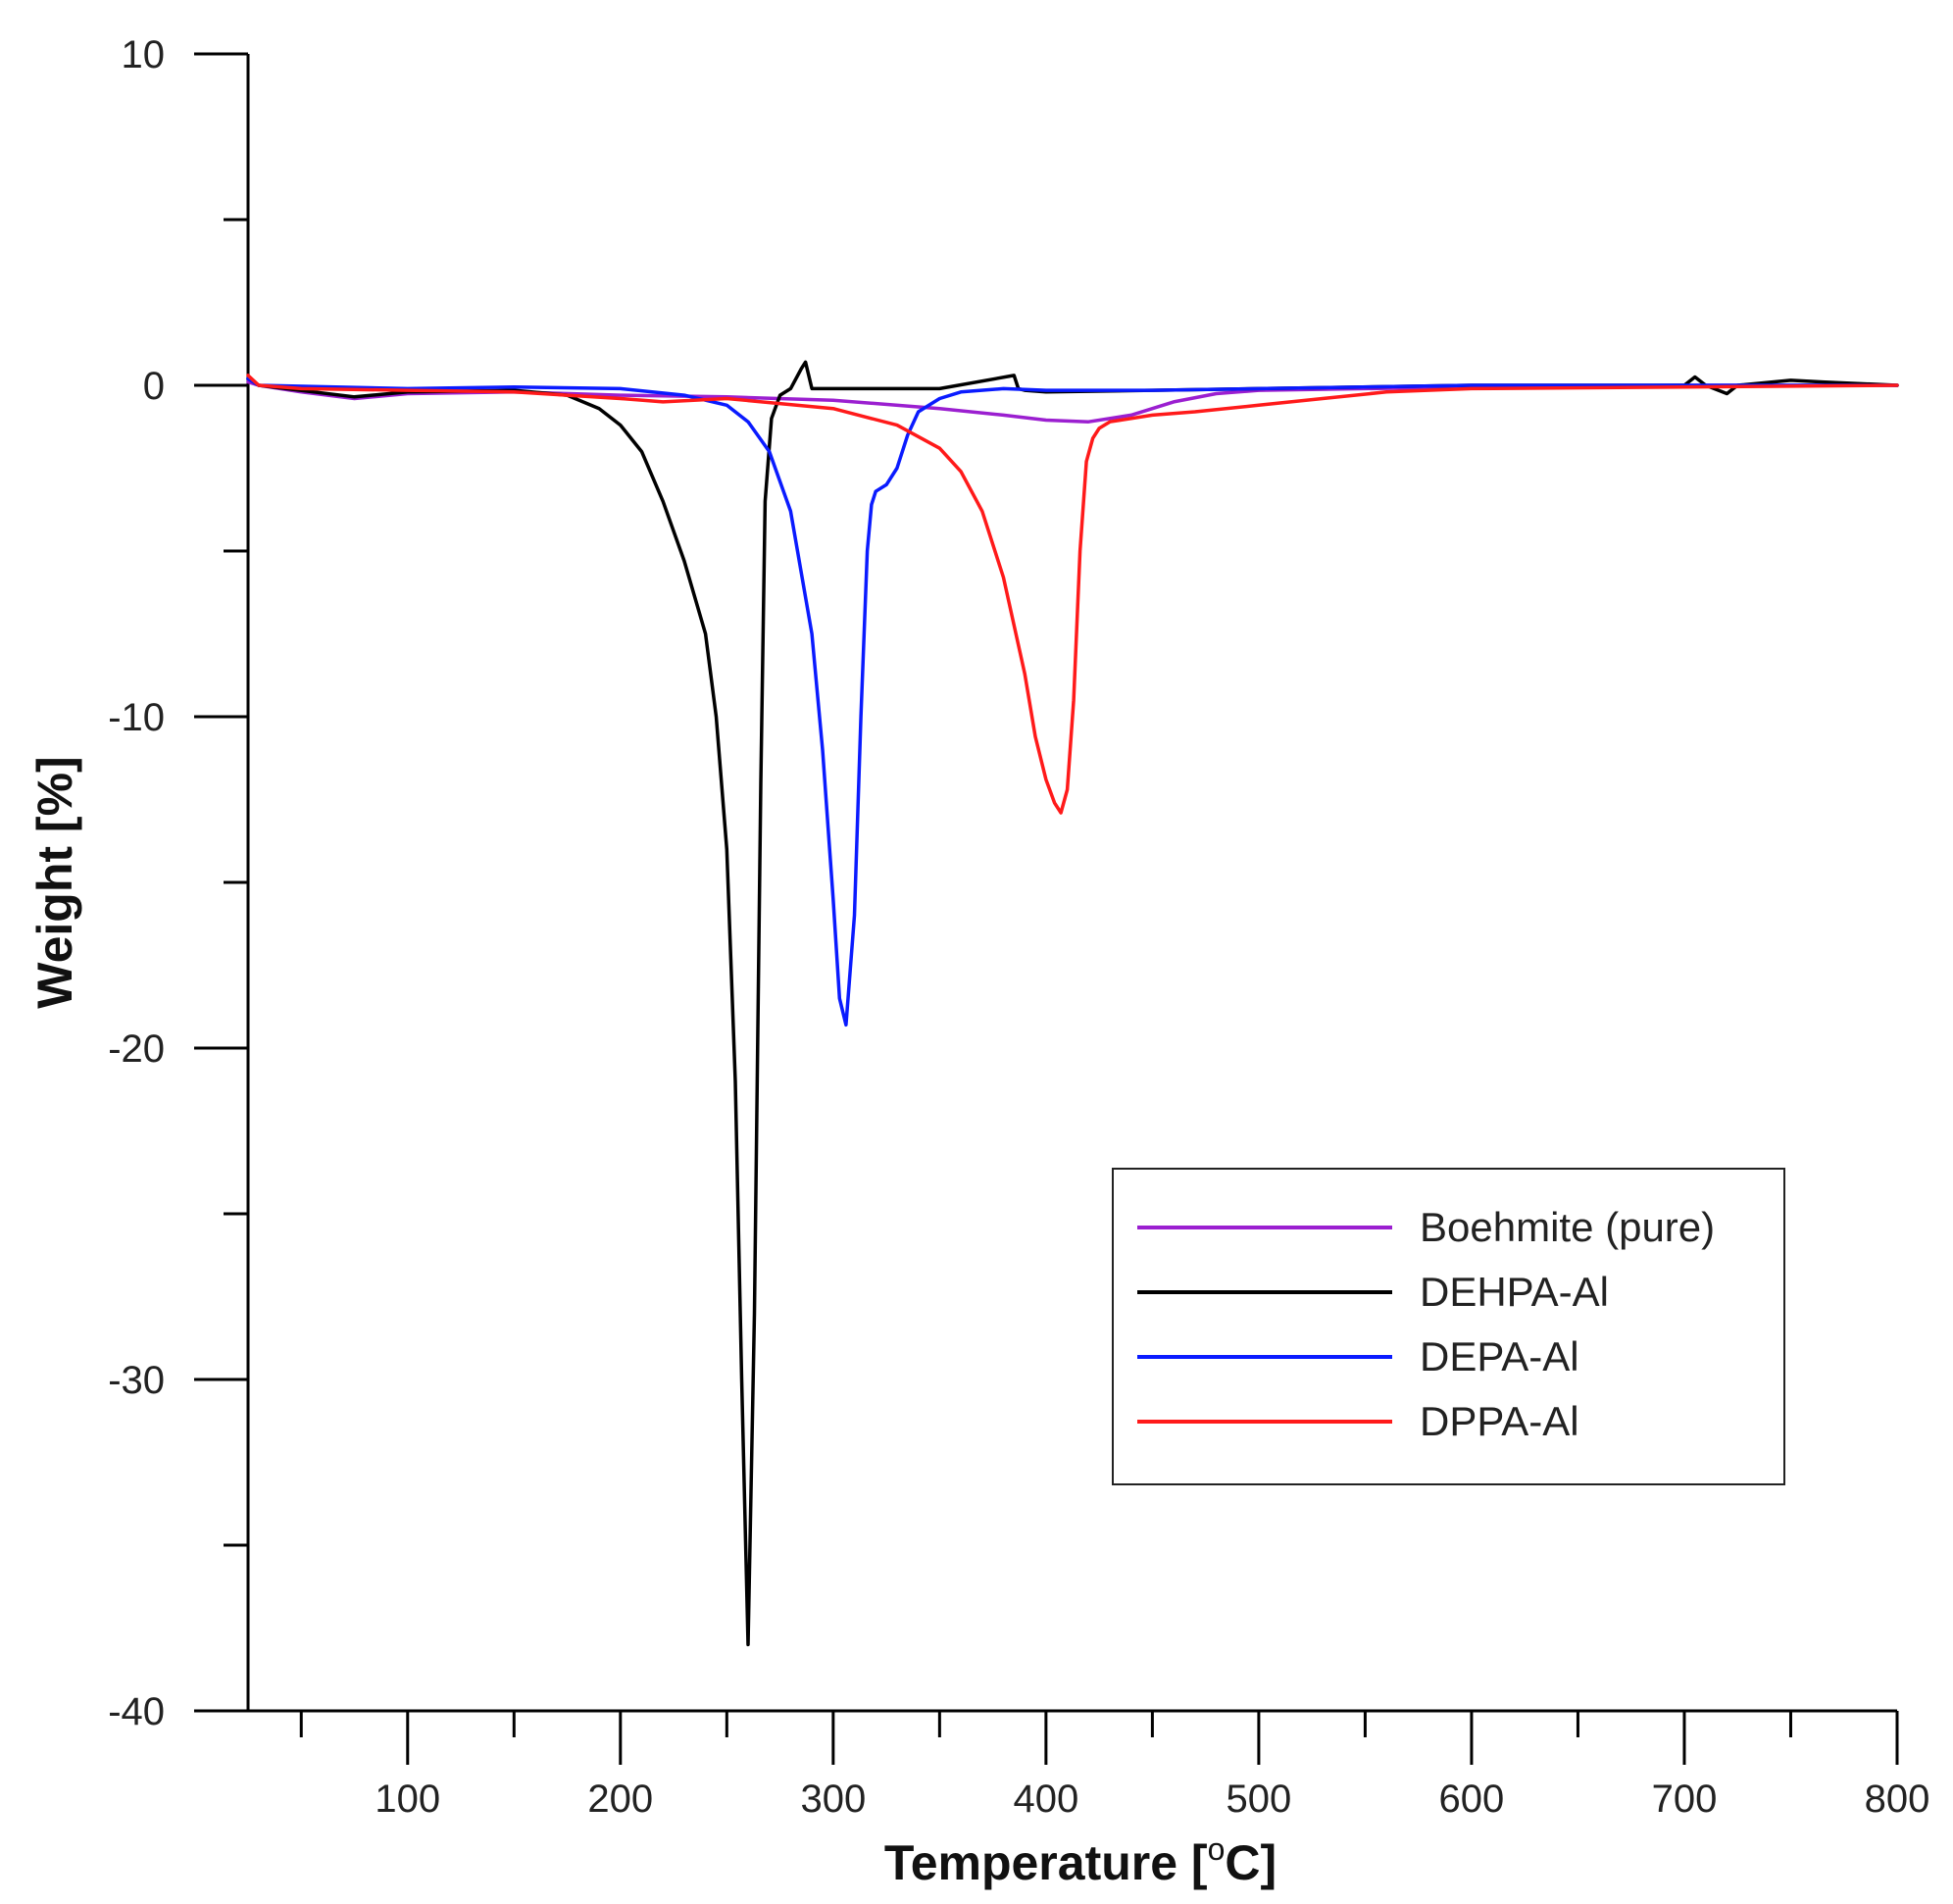  Describe the element at coordinates (154, 386) in the screenshot. I see `y-tick-label: 0` at that location.